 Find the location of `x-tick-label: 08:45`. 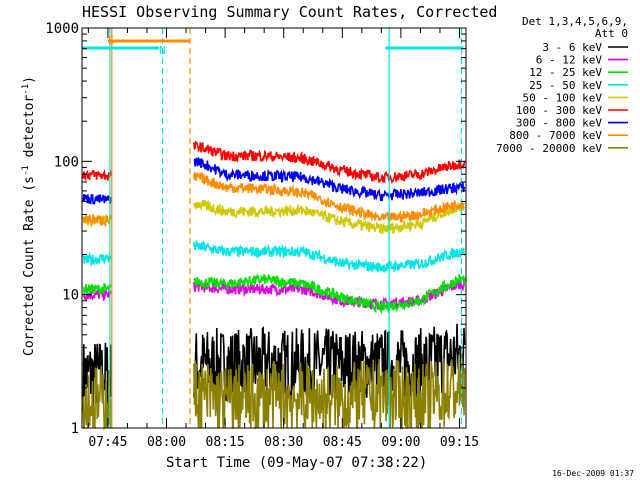

x-tick-label: 08:45 is located at coordinates (342, 442).